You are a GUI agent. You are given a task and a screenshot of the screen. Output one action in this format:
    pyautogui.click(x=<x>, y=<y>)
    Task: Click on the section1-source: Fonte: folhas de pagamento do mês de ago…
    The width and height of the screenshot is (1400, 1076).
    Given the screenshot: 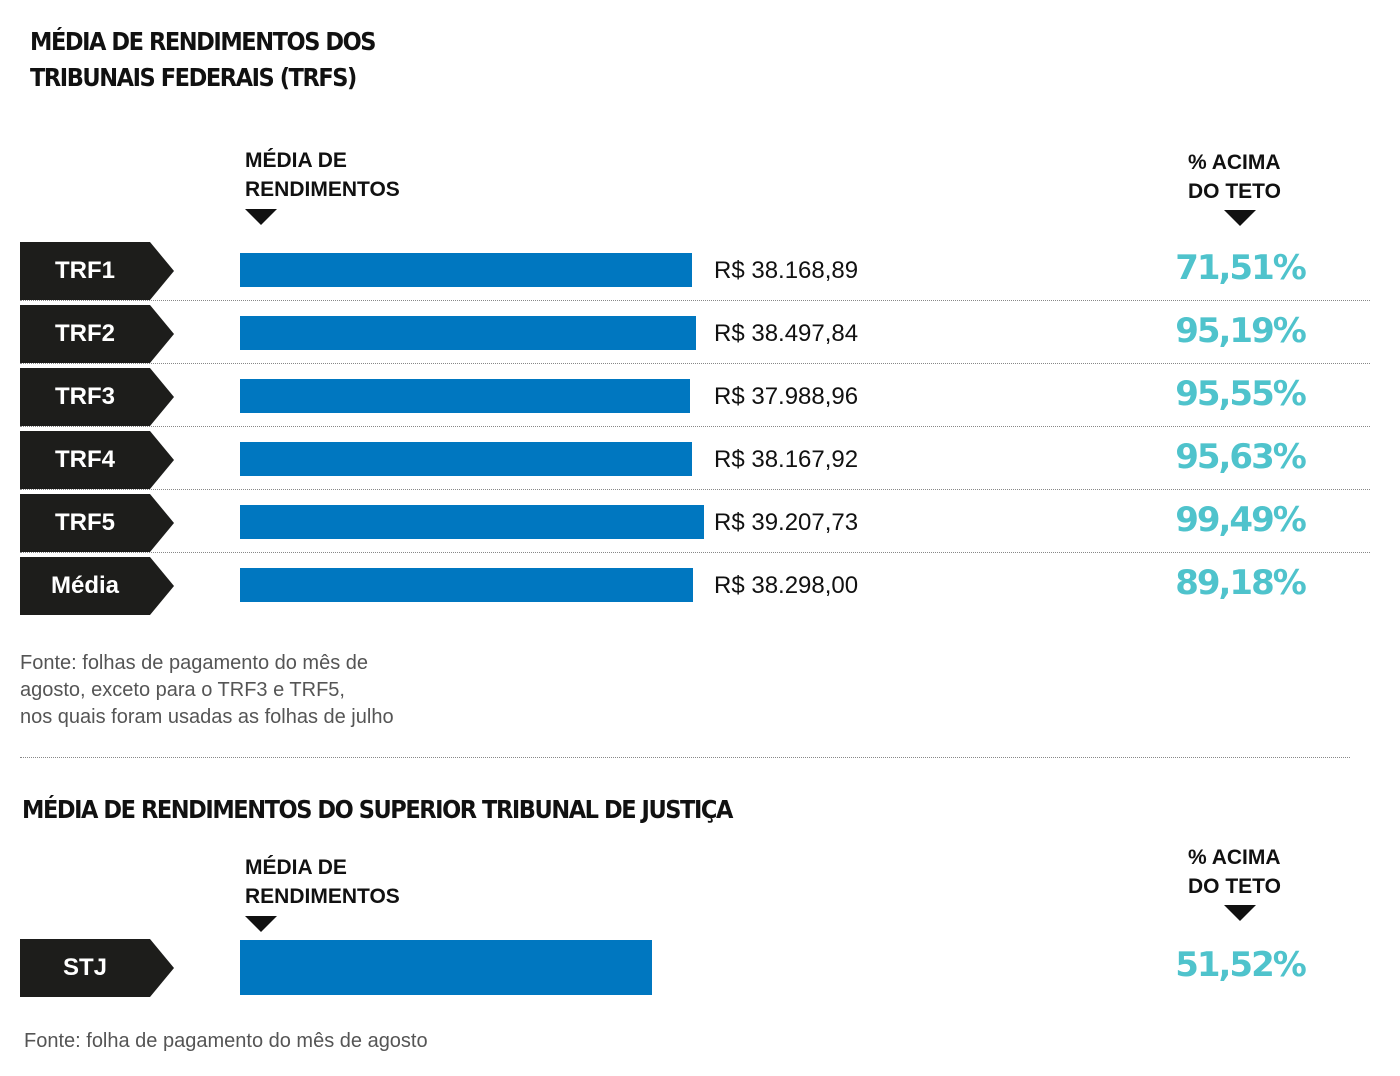 What is the action you would take?
    pyautogui.click(x=207, y=690)
    